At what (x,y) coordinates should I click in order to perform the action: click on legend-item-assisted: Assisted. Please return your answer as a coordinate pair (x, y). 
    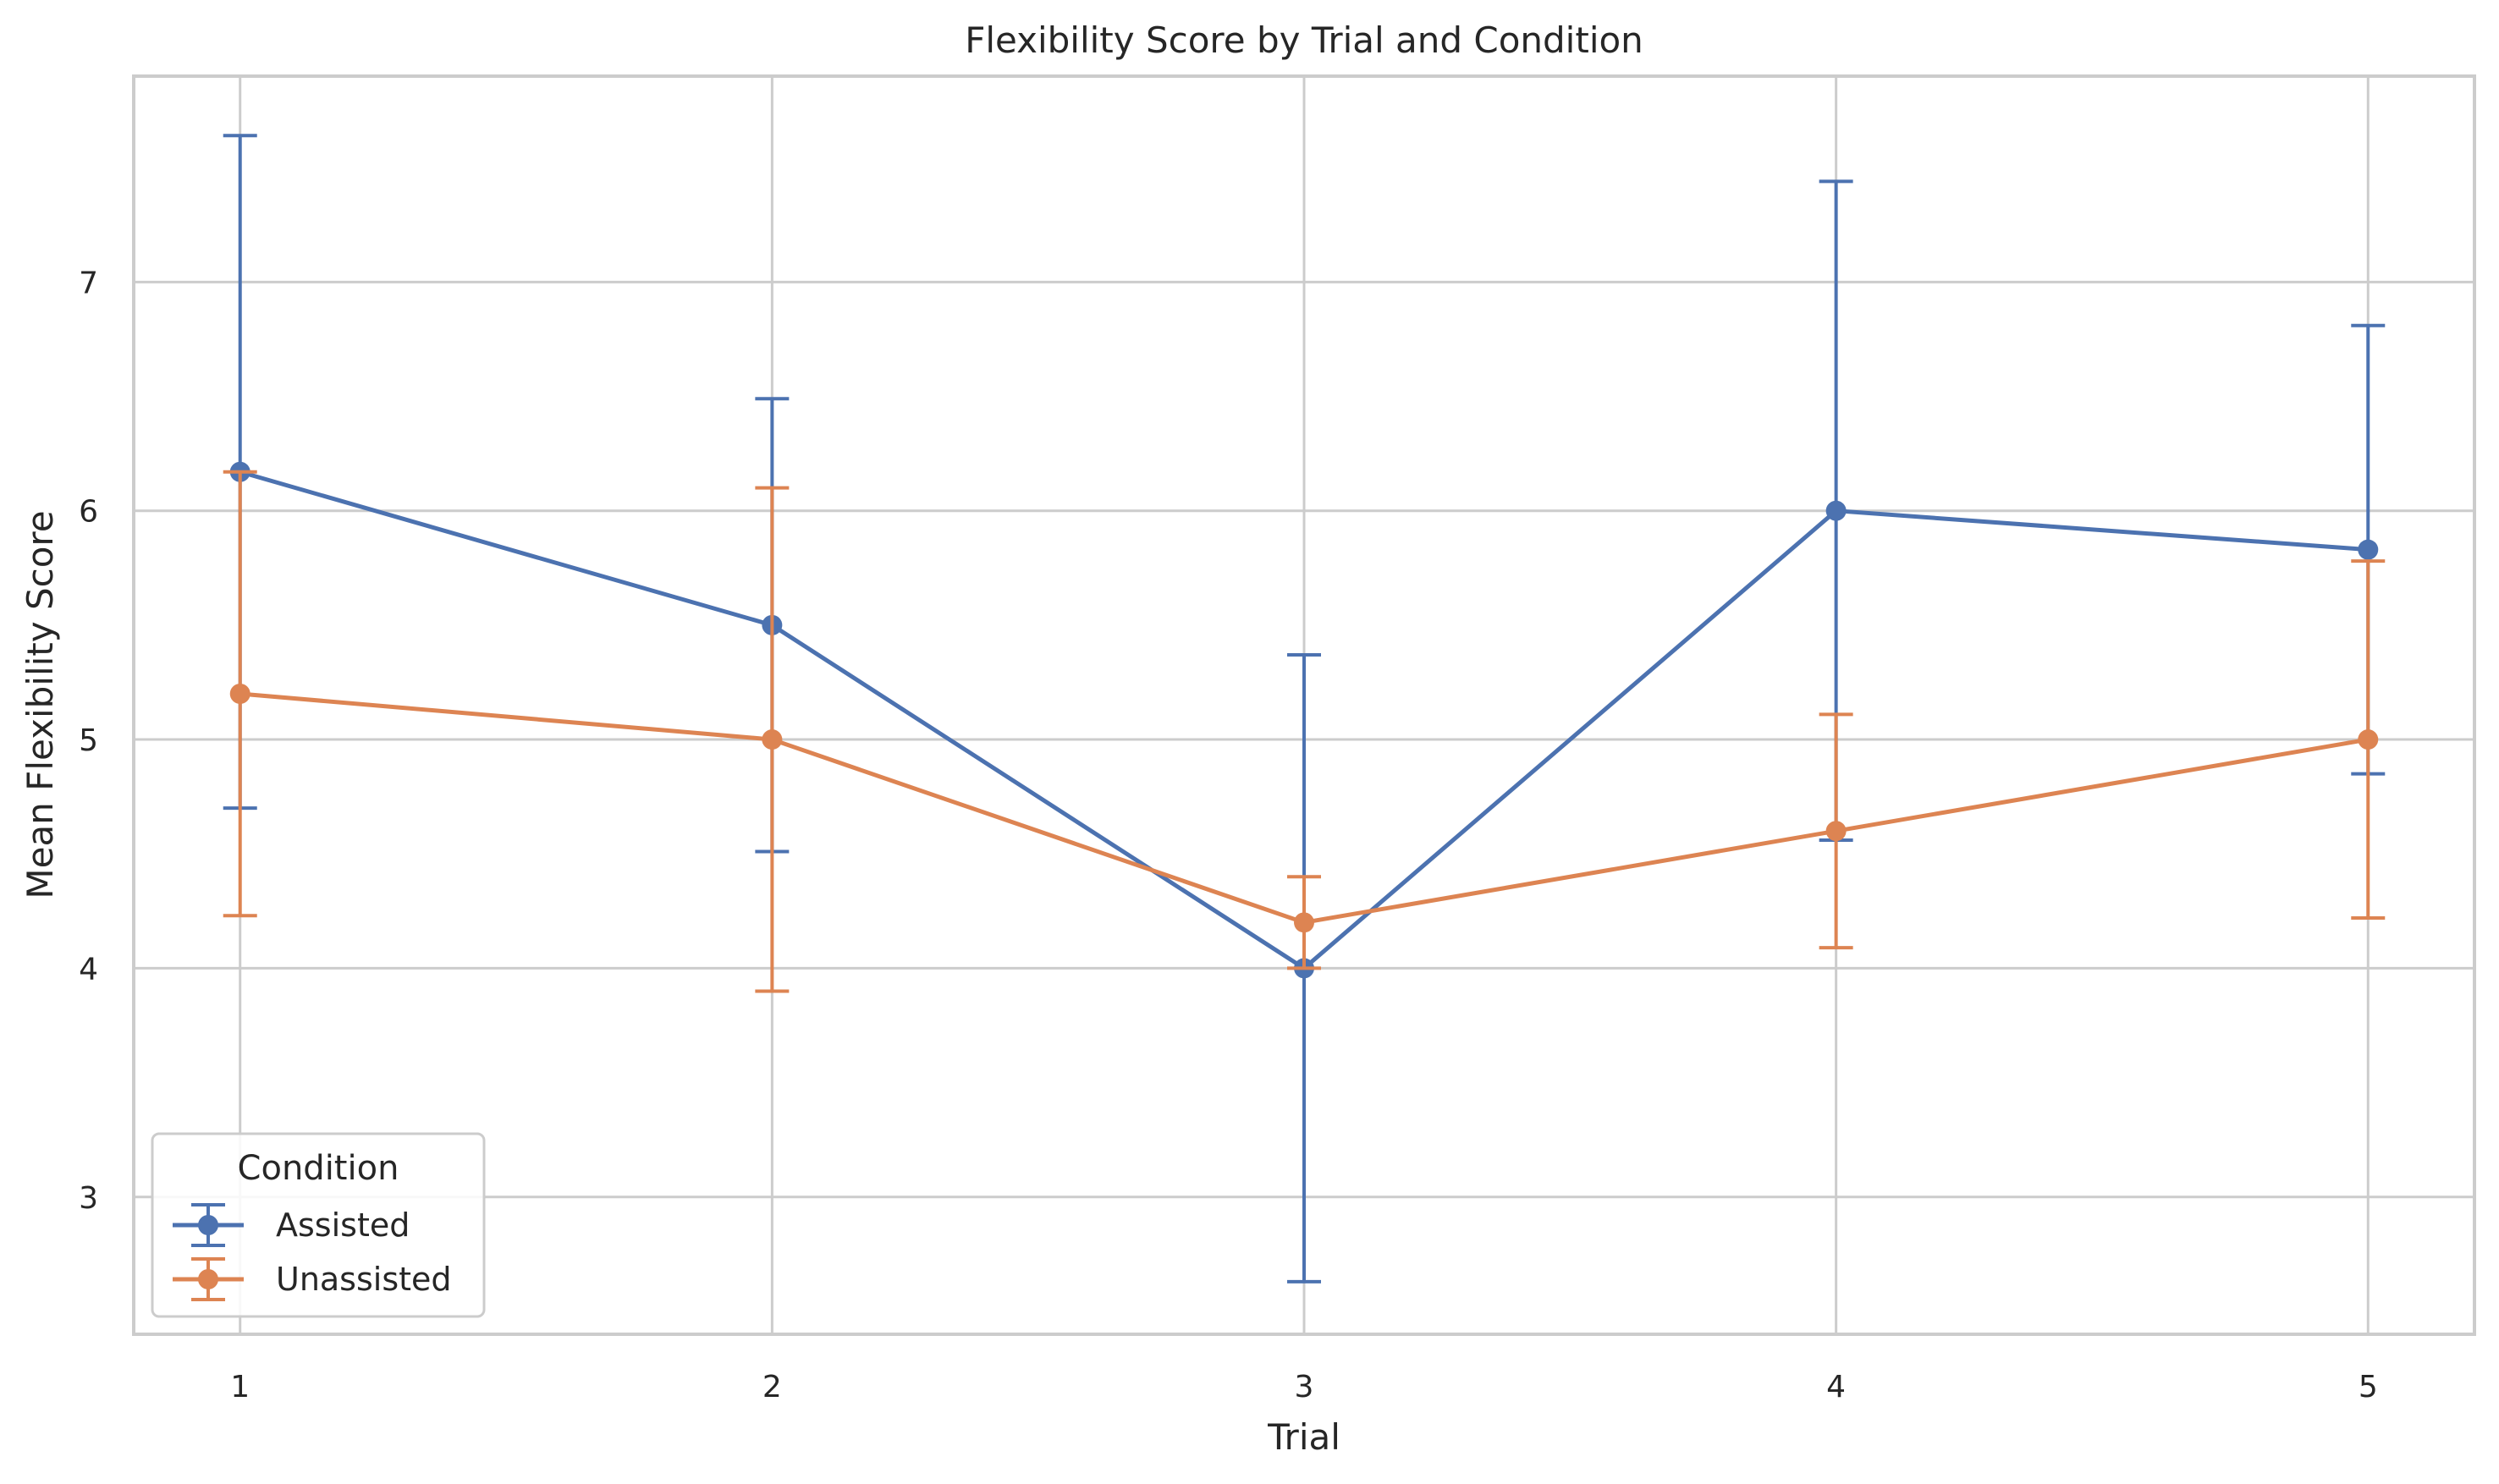
    Looking at the image, I should click on (291, 1225).